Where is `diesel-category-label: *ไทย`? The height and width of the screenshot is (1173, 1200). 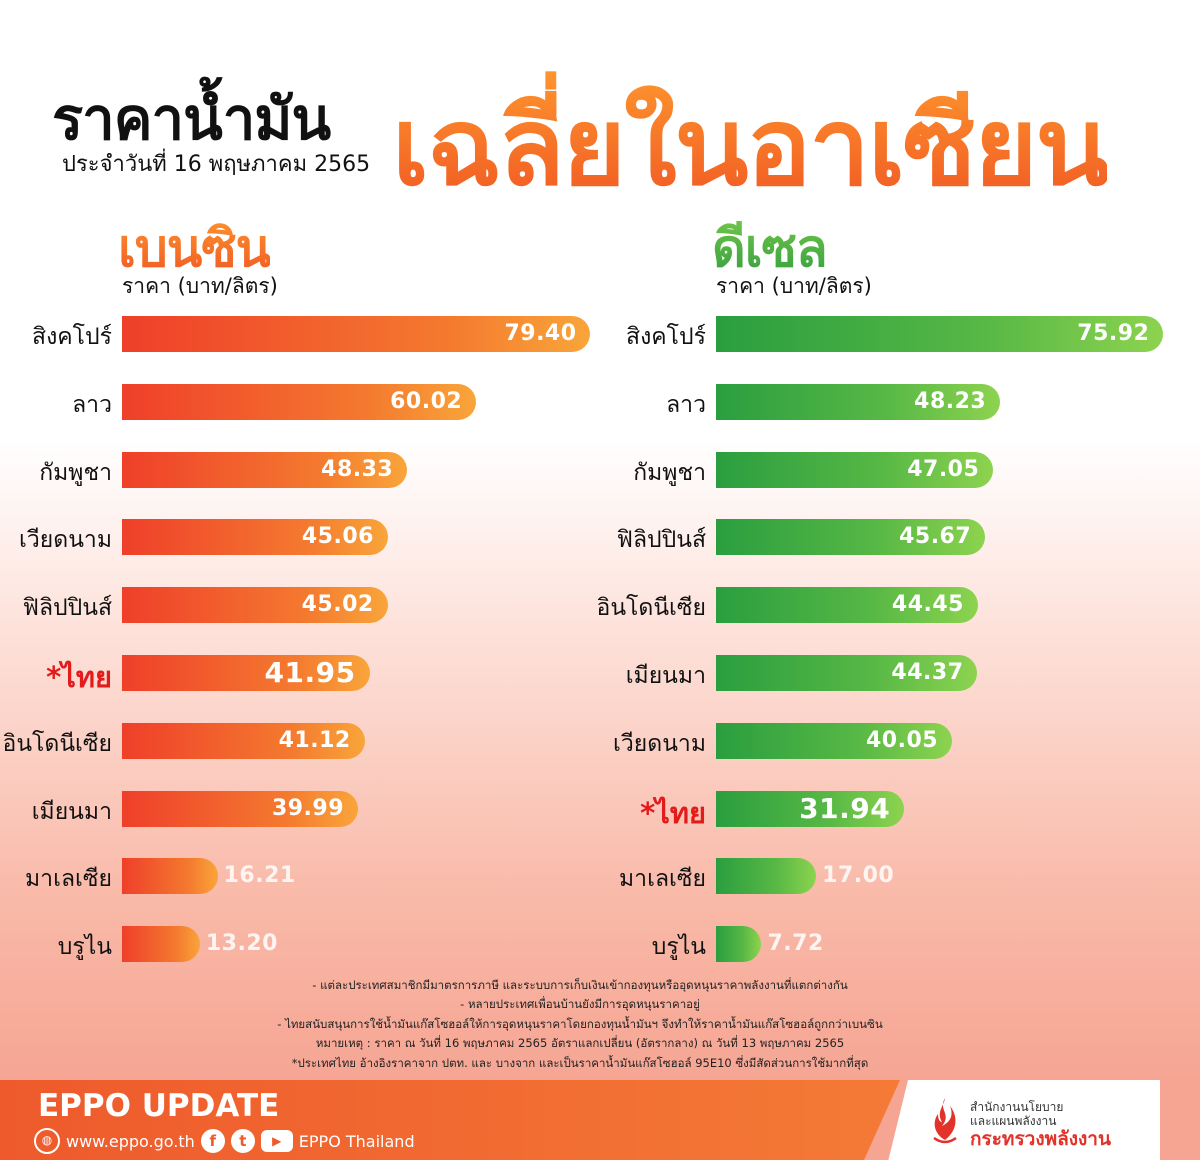
diesel-category-label: *ไทย is located at coordinates (673, 812).